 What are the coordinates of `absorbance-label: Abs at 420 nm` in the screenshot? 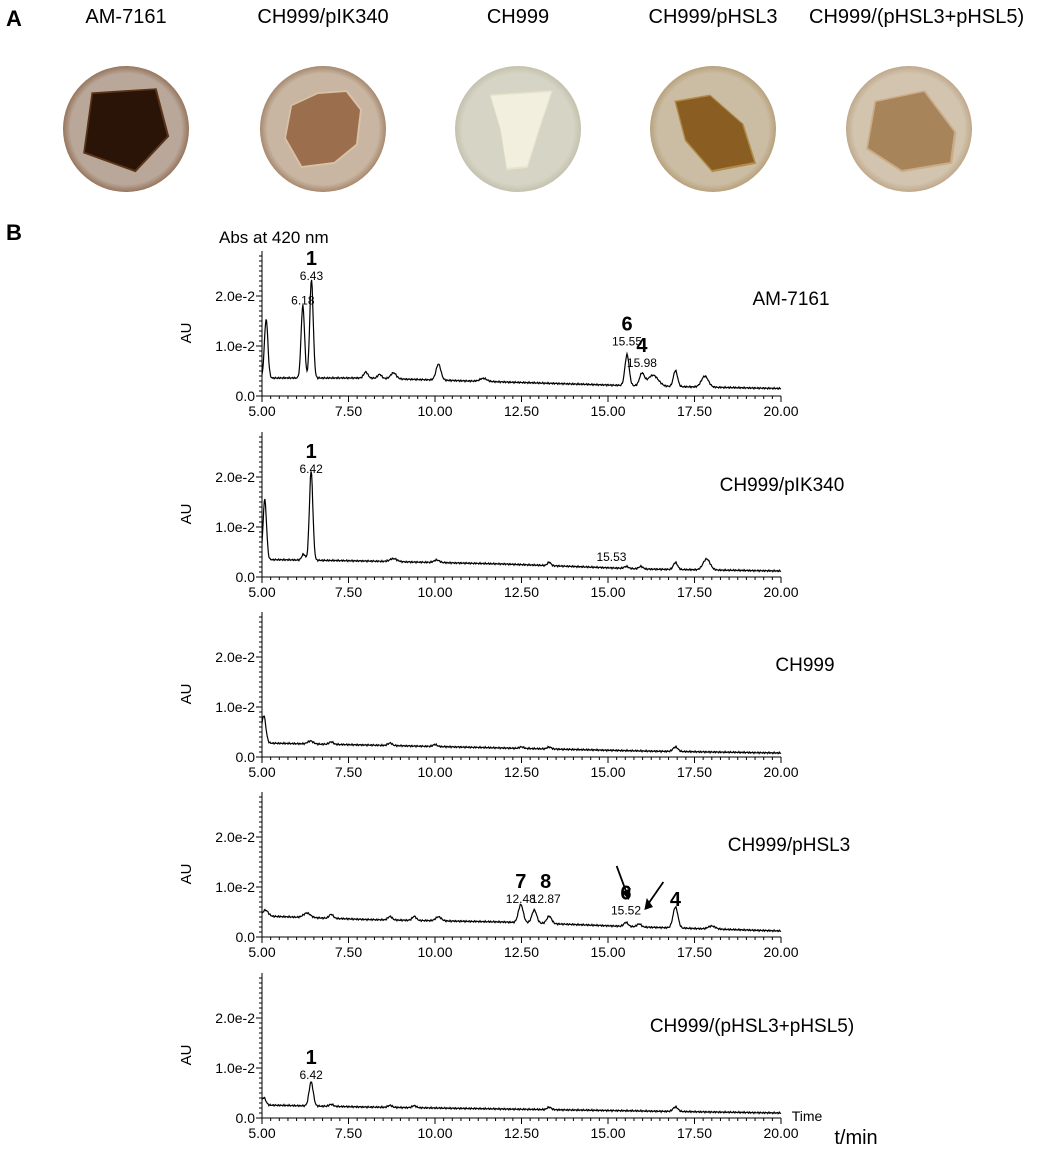 It's located at (274, 237).